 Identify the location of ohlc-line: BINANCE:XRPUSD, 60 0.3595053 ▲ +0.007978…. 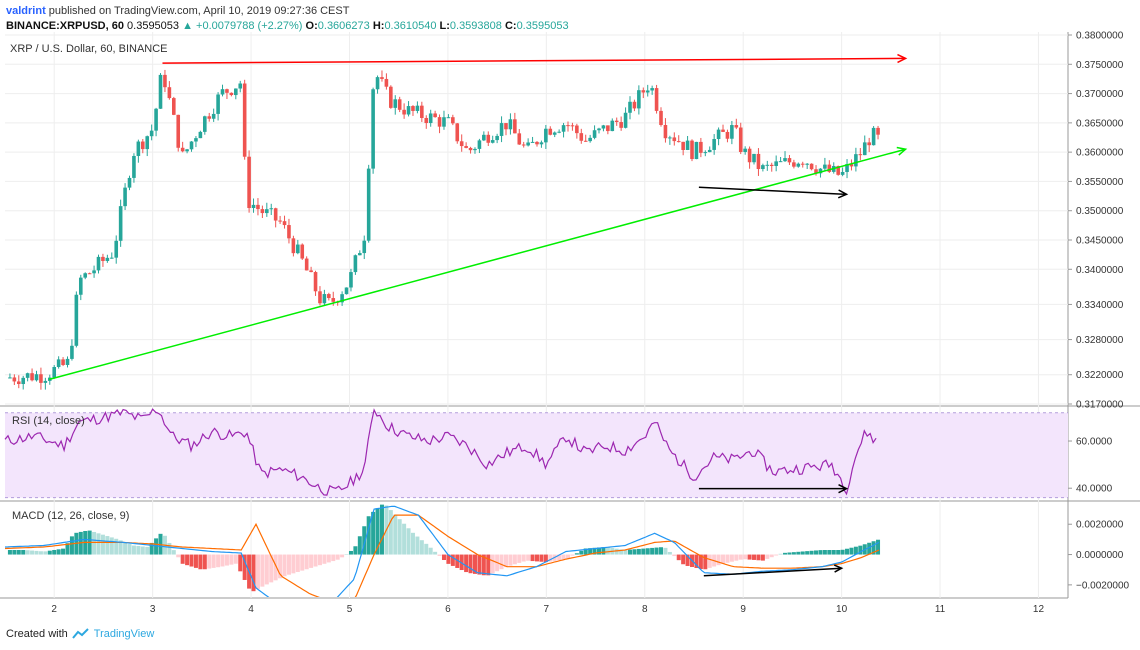
(456, 26).